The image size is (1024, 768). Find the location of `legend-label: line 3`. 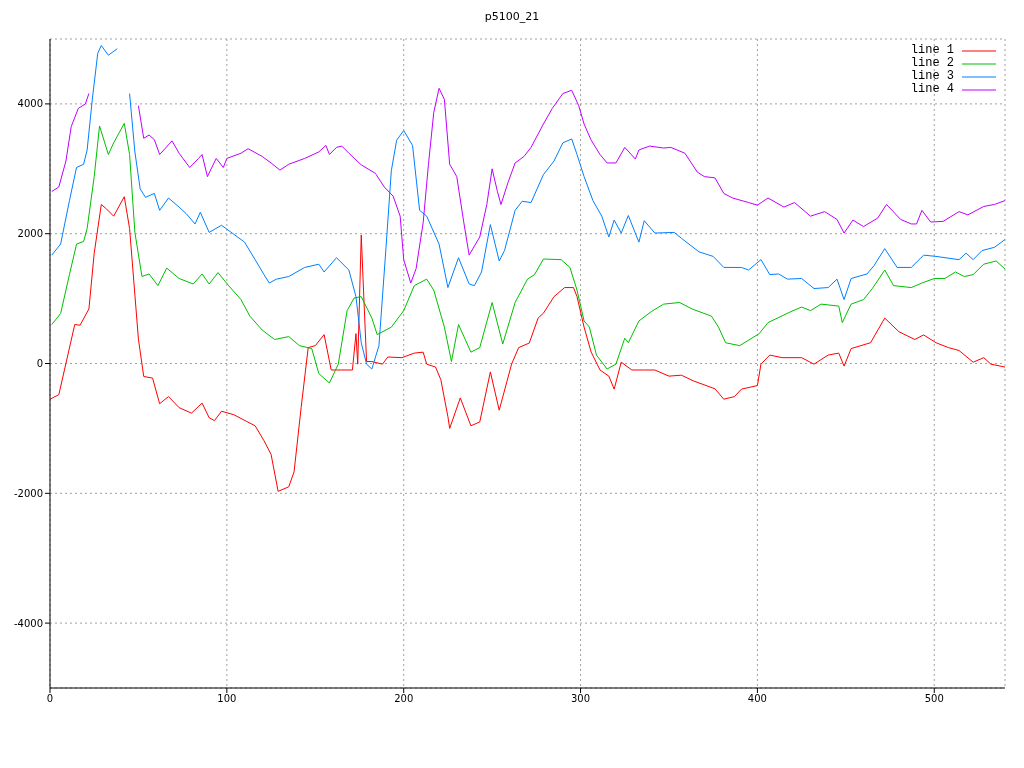

legend-label: line 3 is located at coordinates (932, 76).